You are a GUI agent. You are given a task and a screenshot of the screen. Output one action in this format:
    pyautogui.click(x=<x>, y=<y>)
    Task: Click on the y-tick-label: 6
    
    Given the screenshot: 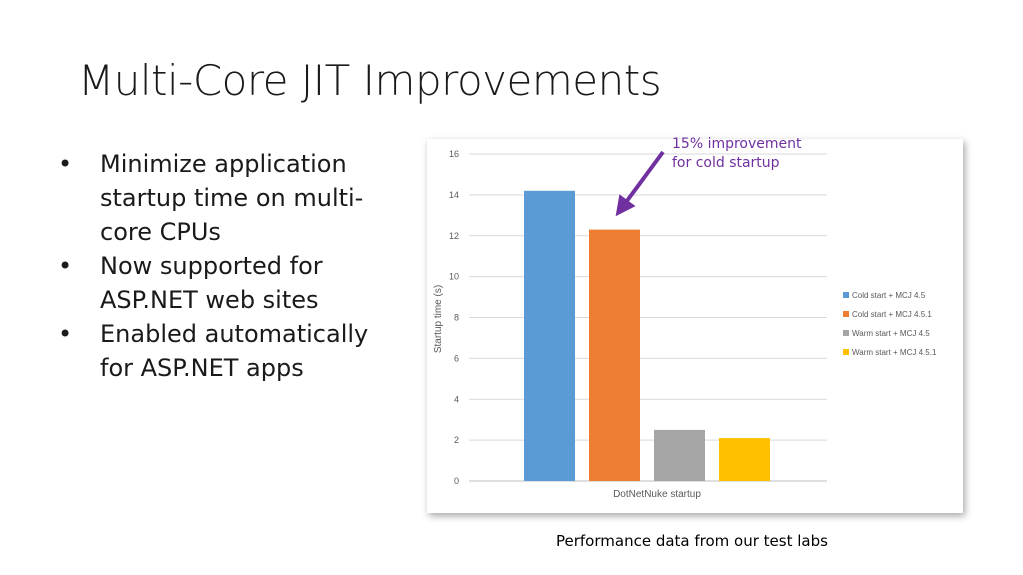 What is the action you would take?
    pyautogui.click(x=456, y=358)
    